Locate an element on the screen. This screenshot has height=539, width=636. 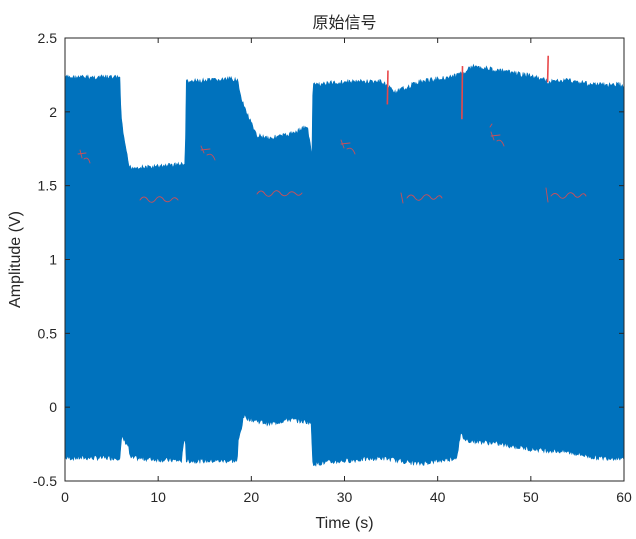
y-tick-label: 1 is located at coordinates (53, 260).